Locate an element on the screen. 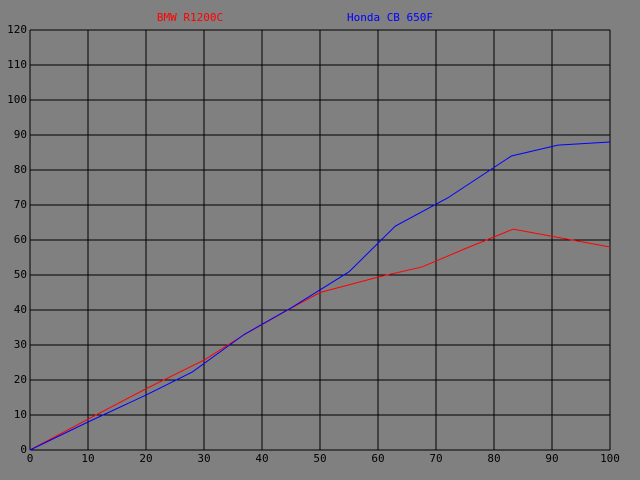  y-tick-label: 60 is located at coordinates (20, 239).